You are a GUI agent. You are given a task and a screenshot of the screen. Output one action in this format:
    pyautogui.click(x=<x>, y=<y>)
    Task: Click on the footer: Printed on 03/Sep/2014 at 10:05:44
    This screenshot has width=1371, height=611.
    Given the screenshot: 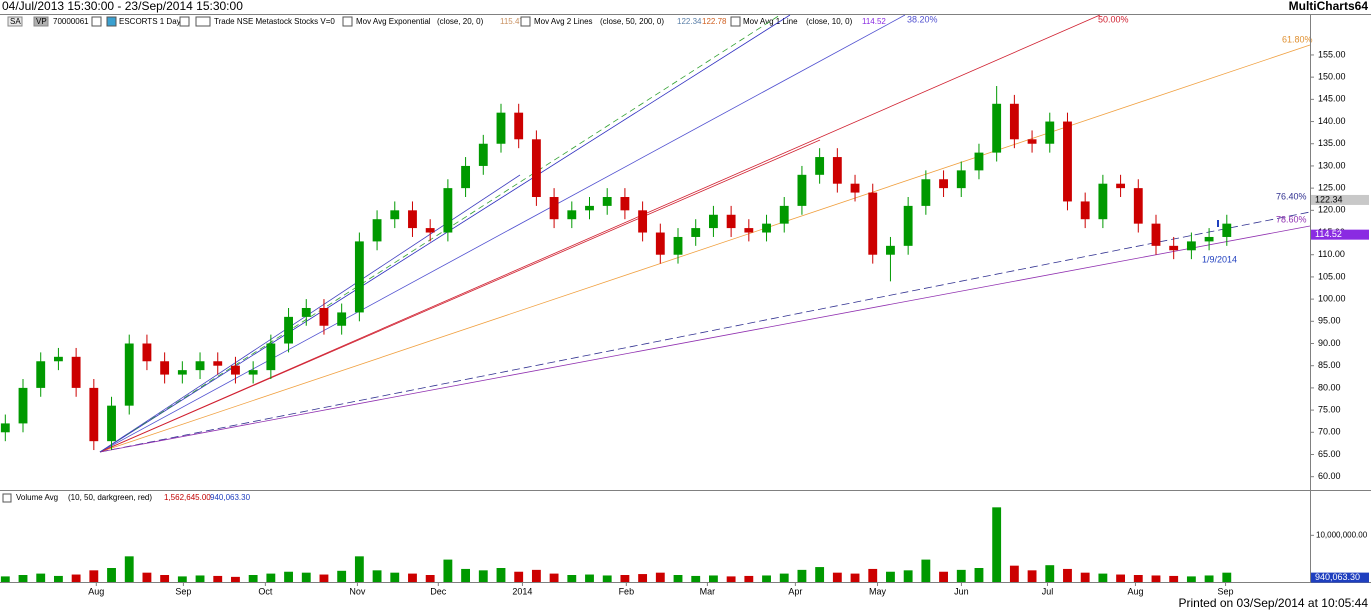 What is the action you would take?
    pyautogui.click(x=1274, y=603)
    